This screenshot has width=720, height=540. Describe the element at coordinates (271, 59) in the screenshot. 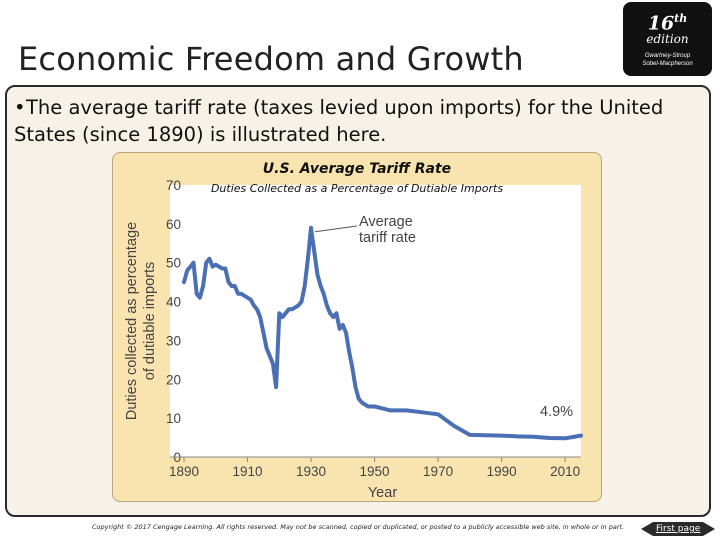

I see `slide-title: Economic Freedom and Growth` at that location.